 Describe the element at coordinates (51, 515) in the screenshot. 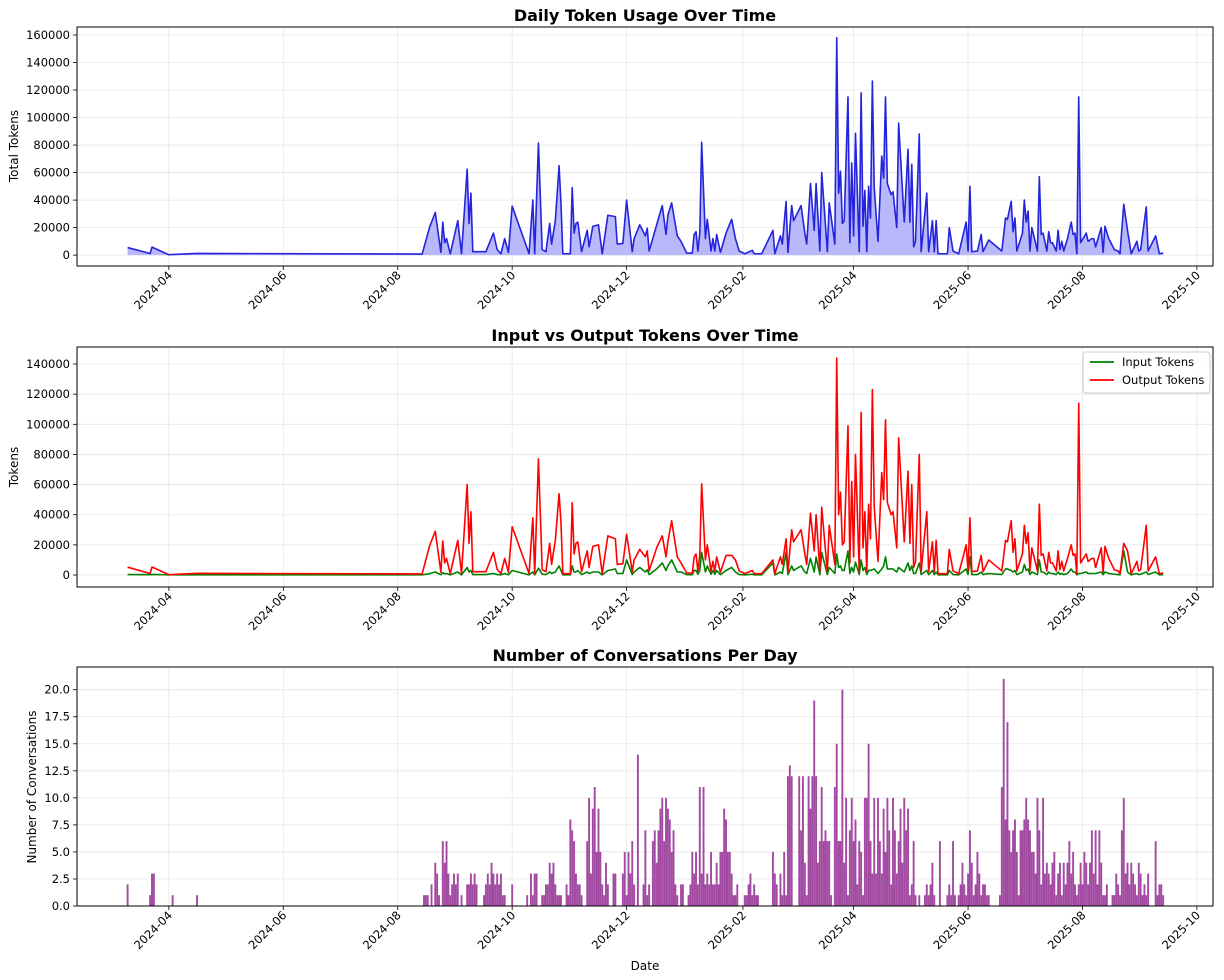

I see `y-tick-label: 40000` at that location.